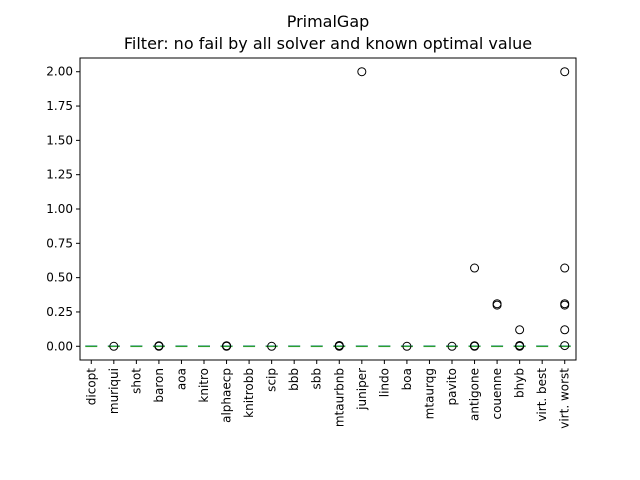 This screenshot has width=640, height=480. I want to click on y-tick-label: 1.00, so click(59, 209).